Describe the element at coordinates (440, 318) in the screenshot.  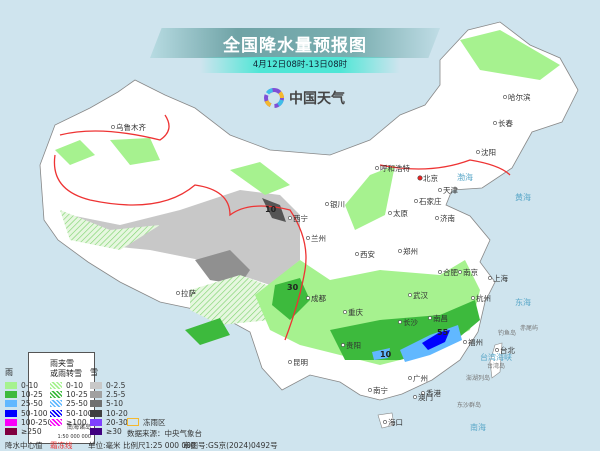
I see `city-label: 南昌` at that location.